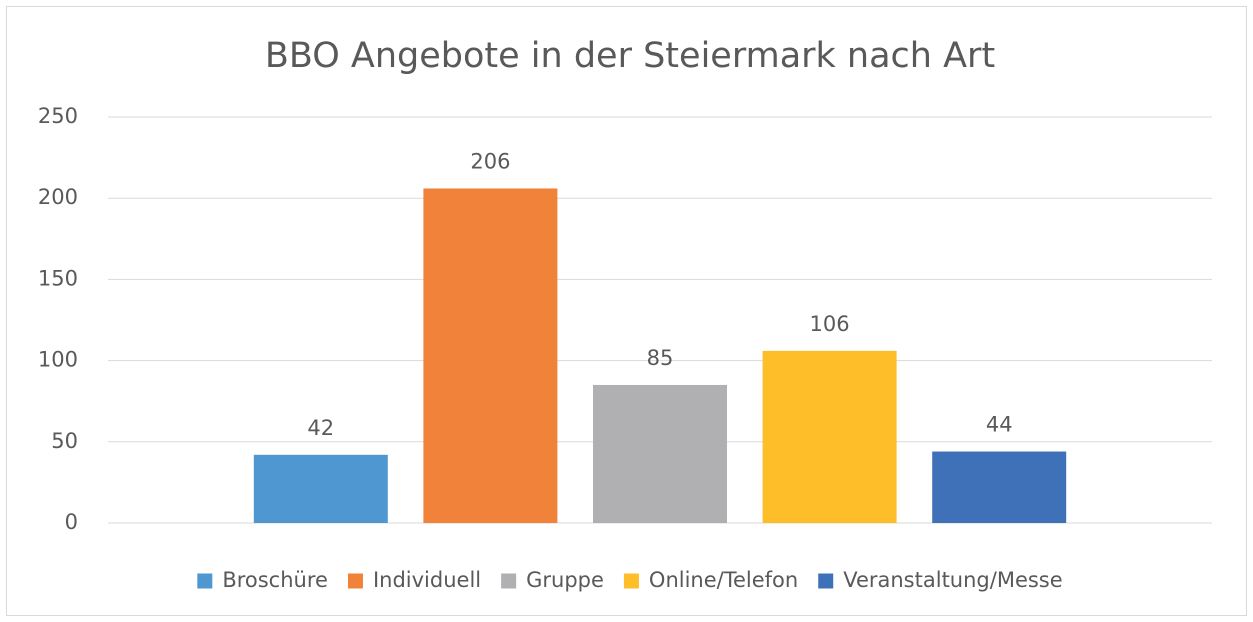  What do you see at coordinates (427, 580) in the screenshot?
I see `legend-label: Individuell` at bounding box center [427, 580].